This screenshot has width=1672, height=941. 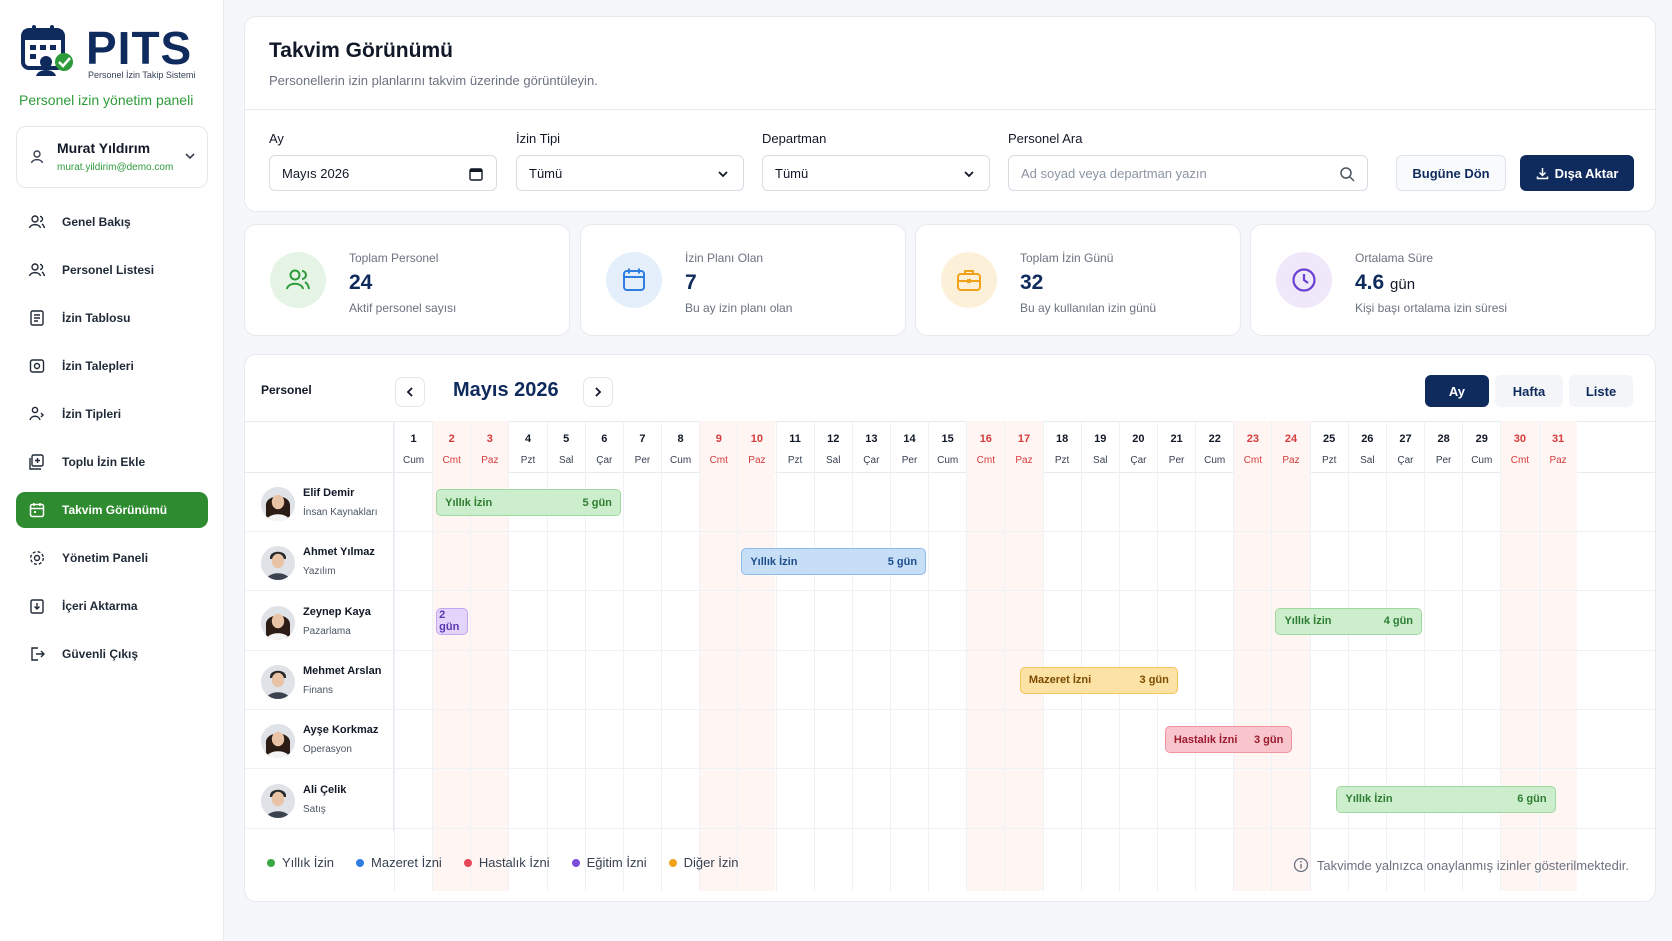 What do you see at coordinates (112, 318) in the screenshot?
I see `sidebar-item-i-zin-tablosu: İzin Tablosu` at bounding box center [112, 318].